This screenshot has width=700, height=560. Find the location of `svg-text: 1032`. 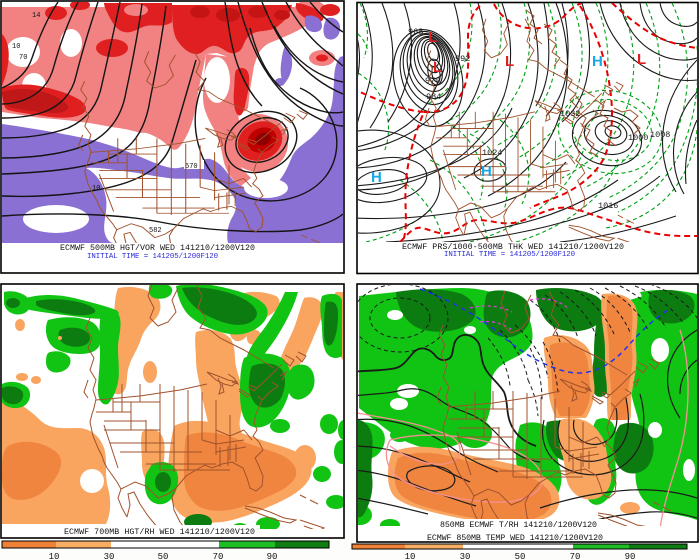

svg-text: 1032 is located at coordinates (570, 114).